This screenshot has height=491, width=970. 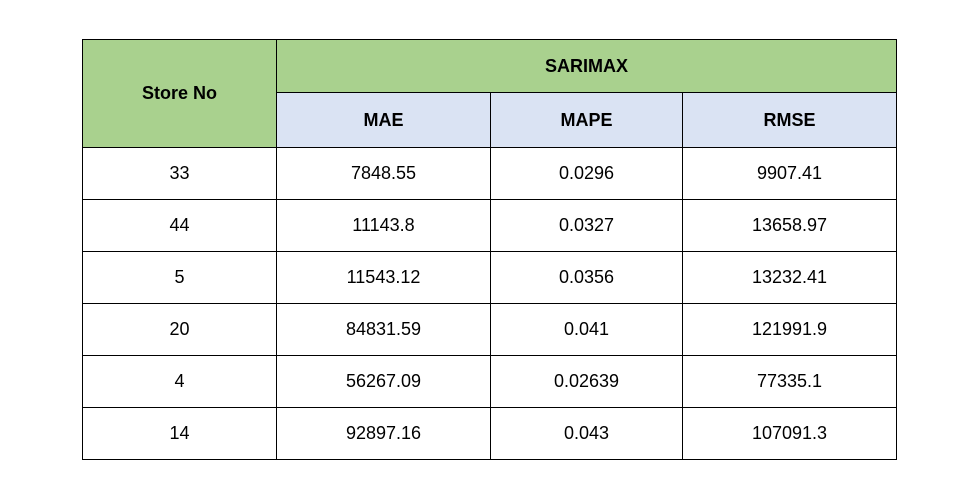 What do you see at coordinates (179, 433) in the screenshot?
I see `store-cell: 14` at bounding box center [179, 433].